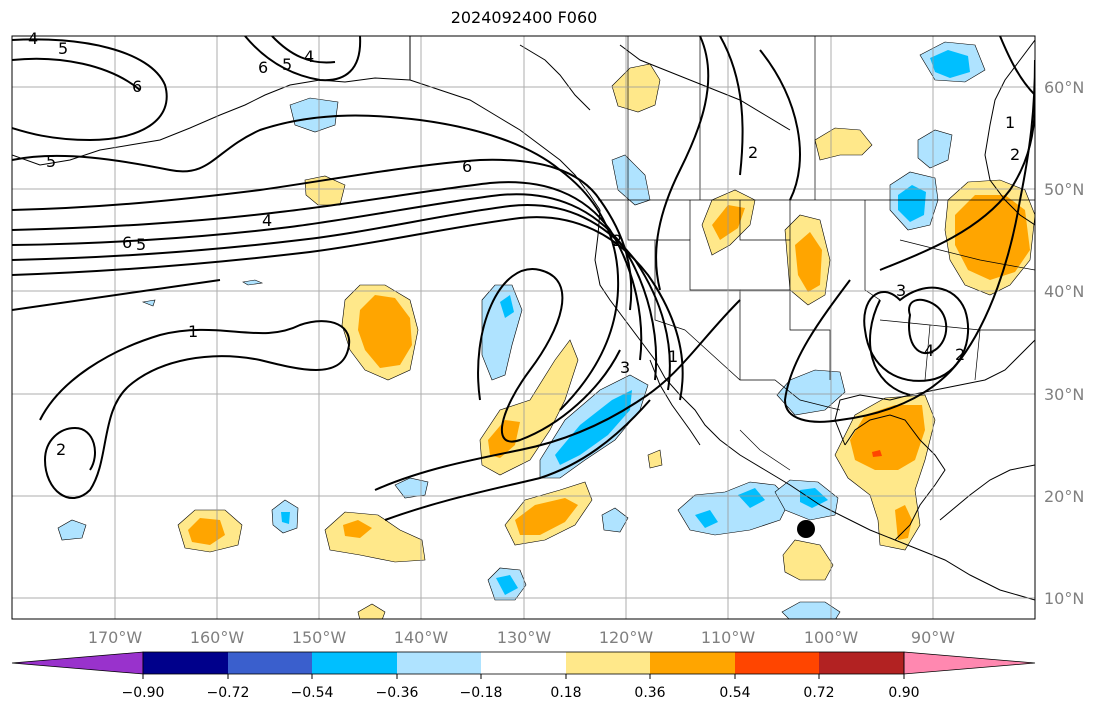  I want to click on lat-label: 20°N, so click(1064, 496).